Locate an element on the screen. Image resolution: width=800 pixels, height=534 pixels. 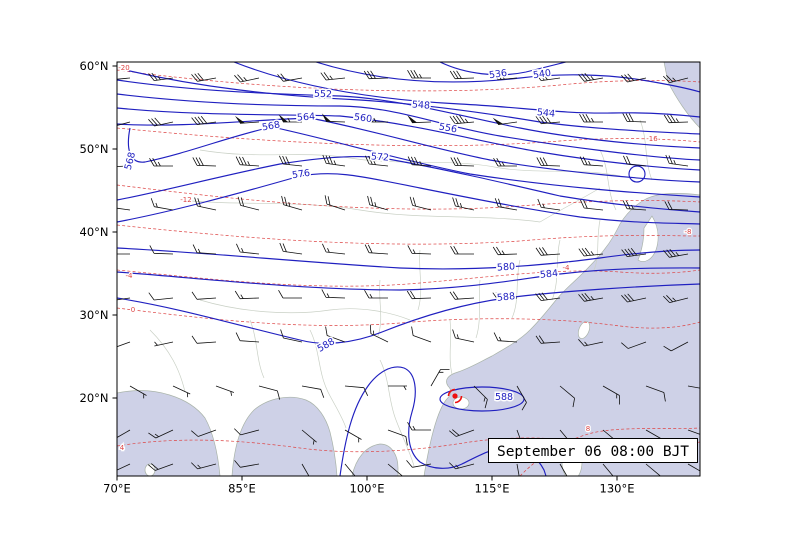
ocean-andaman-sea is located at coordinates (284, 436).